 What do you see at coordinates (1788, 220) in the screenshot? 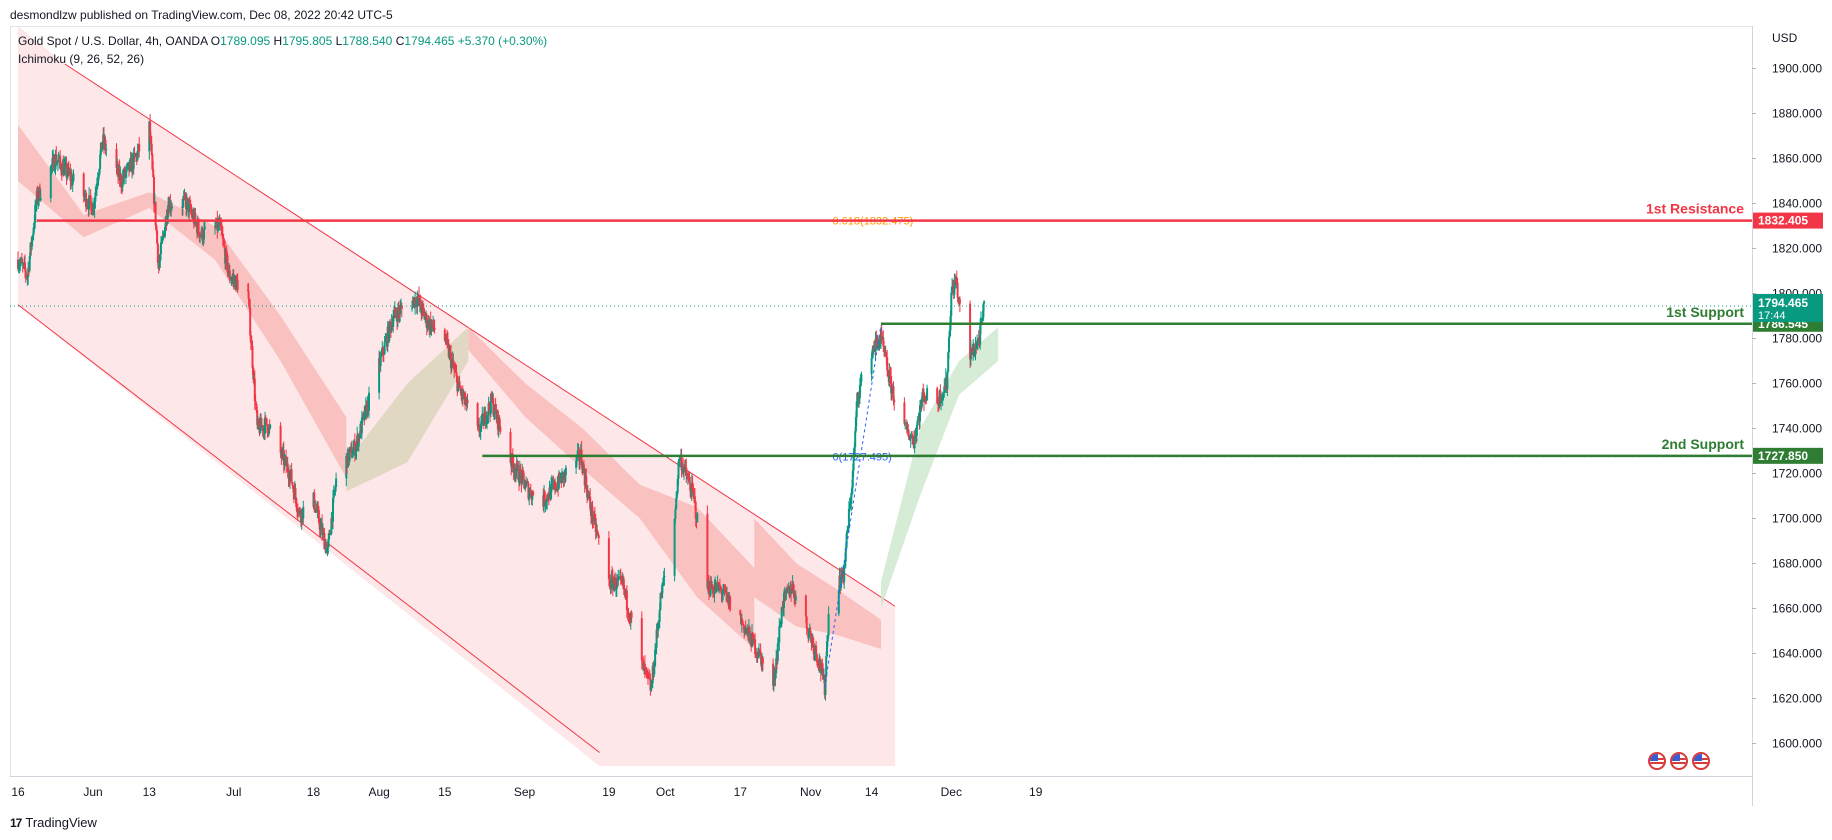
I see `level-price-badge` at bounding box center [1788, 220].